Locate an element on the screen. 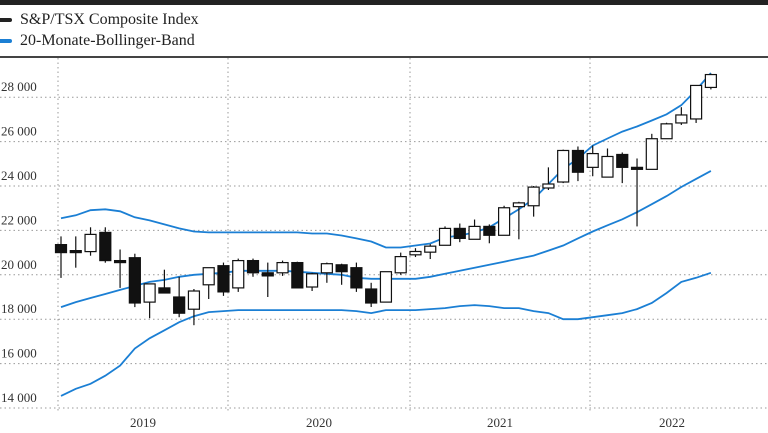  legend-item-band: 20-Monate-Bollinger-Band is located at coordinates (97, 41).